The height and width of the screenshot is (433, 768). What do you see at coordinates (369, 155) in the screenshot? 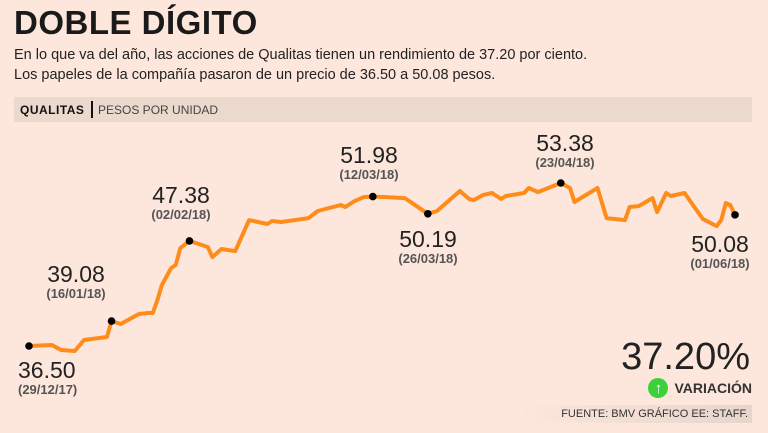
I see `annotation-value: 51.98` at bounding box center [369, 155].